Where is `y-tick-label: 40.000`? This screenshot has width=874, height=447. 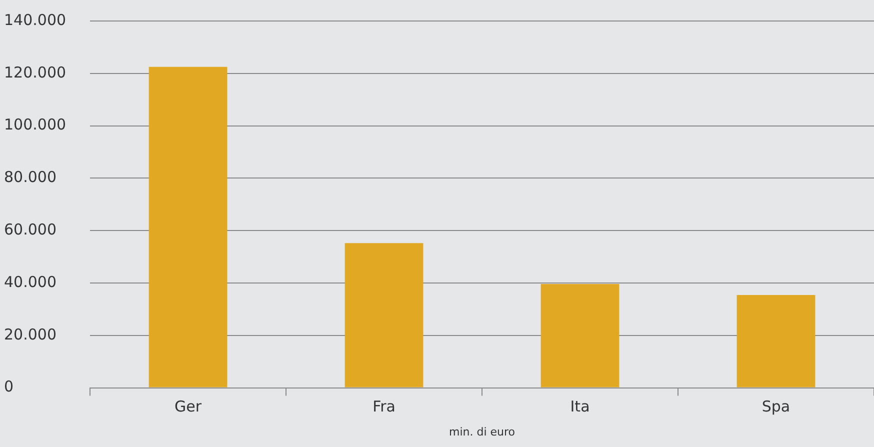 y-tick-label: 40.000 is located at coordinates (30, 281).